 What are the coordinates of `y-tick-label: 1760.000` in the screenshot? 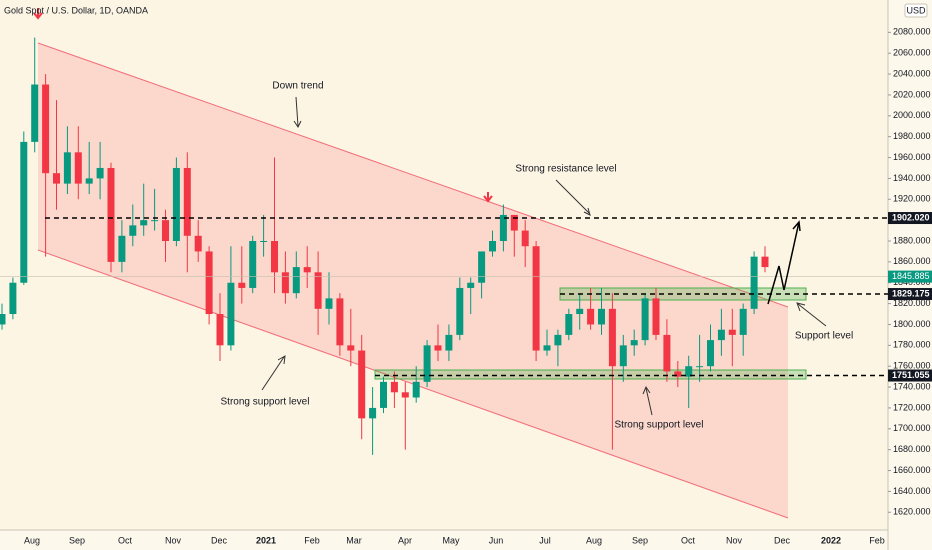 It's located at (912, 366).